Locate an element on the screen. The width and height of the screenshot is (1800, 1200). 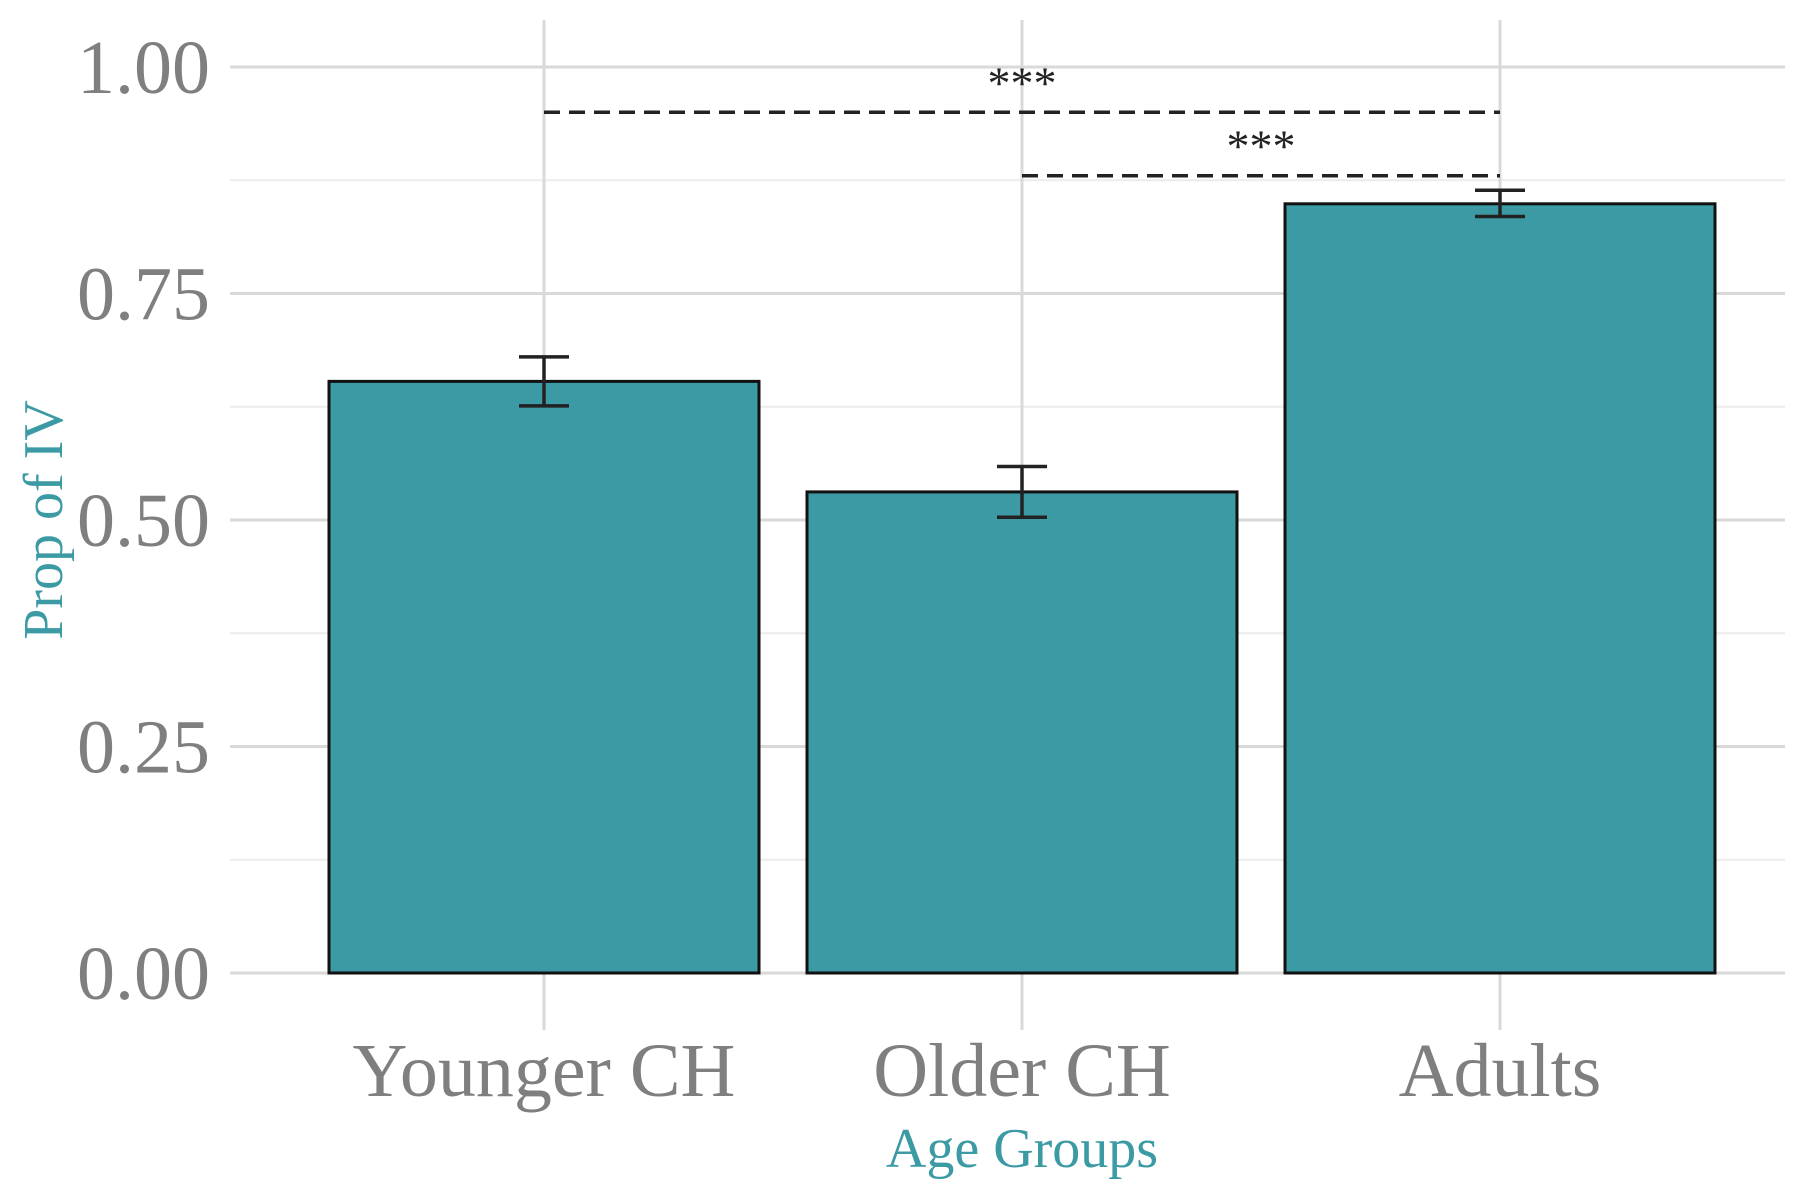
x-axis-title: Age Groups is located at coordinates (1022, 1149).